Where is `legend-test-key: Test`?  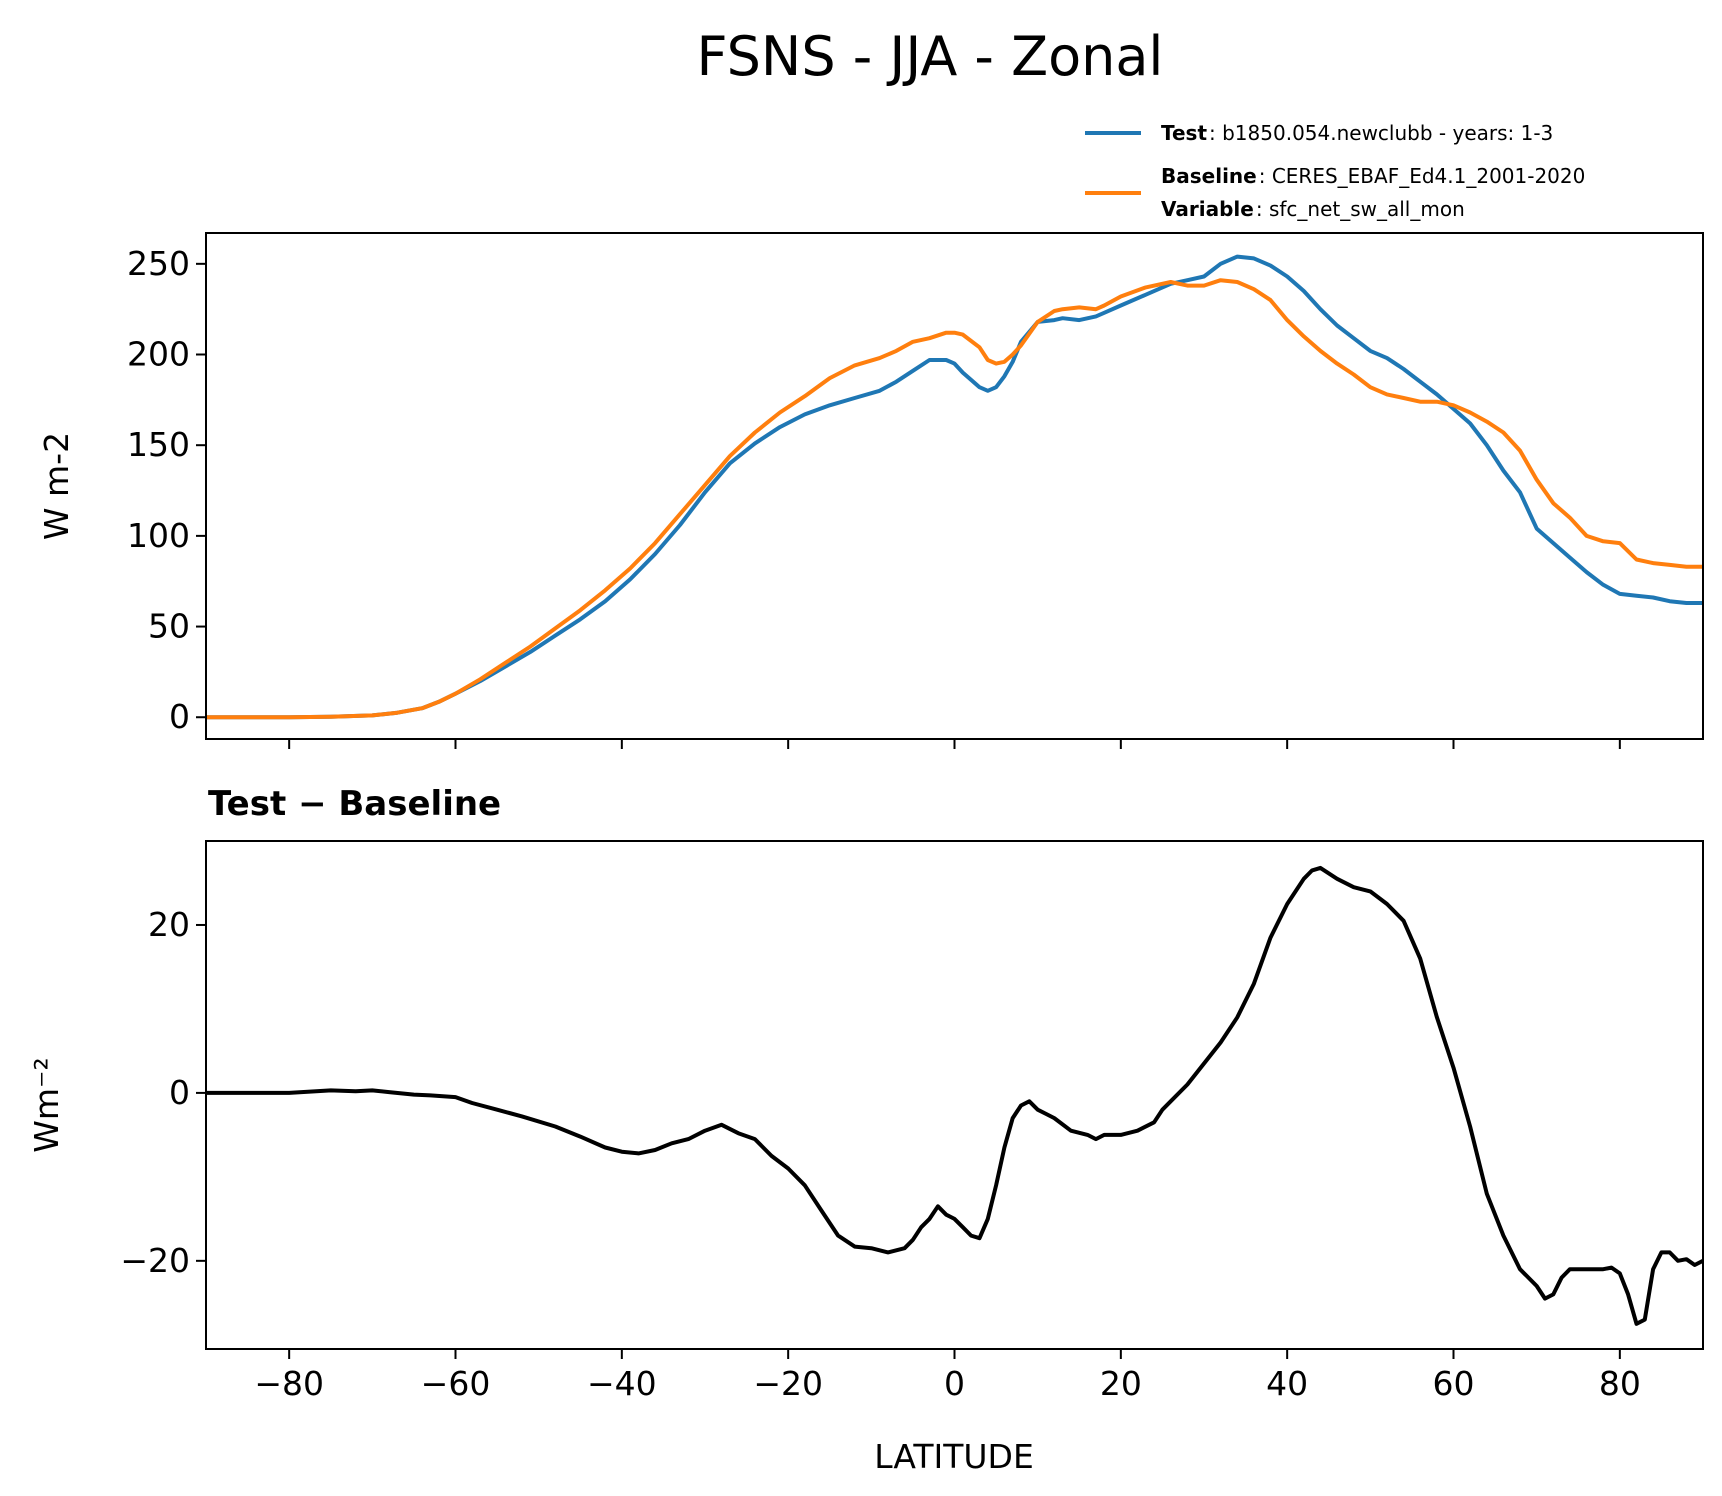 legend-test-key: Test is located at coordinates (1184, 133).